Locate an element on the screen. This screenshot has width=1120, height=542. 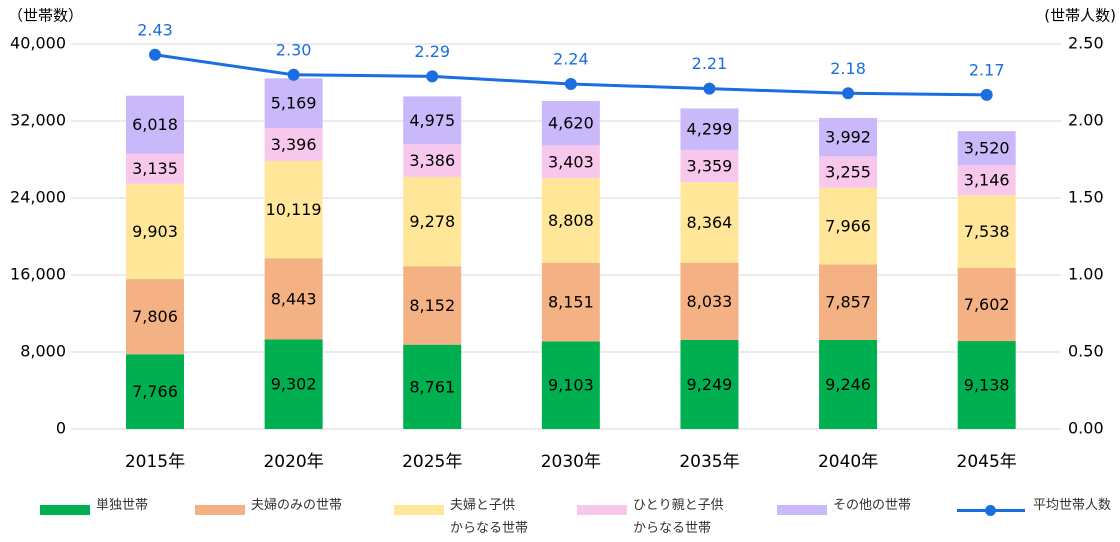
value-label: 3,520 is located at coordinates (987, 148).